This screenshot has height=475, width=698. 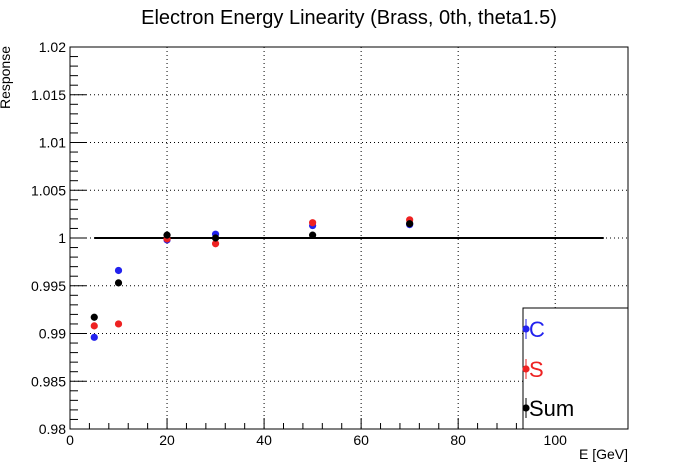 I want to click on x-tick-label-2: 40, so click(x=264, y=440).